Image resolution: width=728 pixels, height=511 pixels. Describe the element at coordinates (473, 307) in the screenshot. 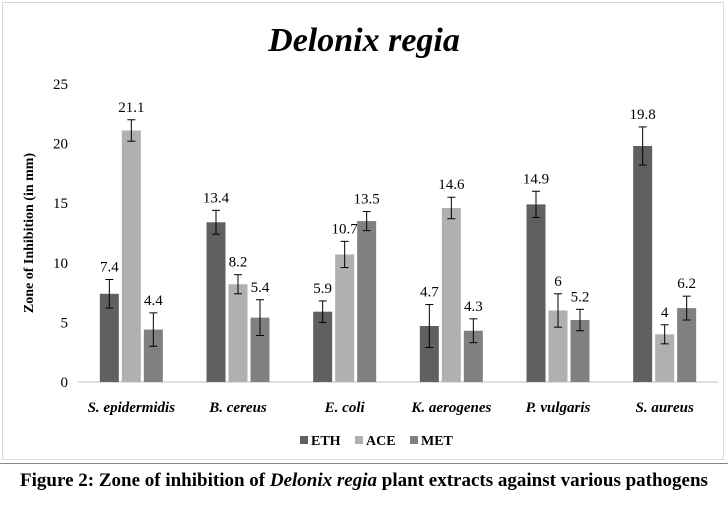

I see `data-label: 4.3` at that location.